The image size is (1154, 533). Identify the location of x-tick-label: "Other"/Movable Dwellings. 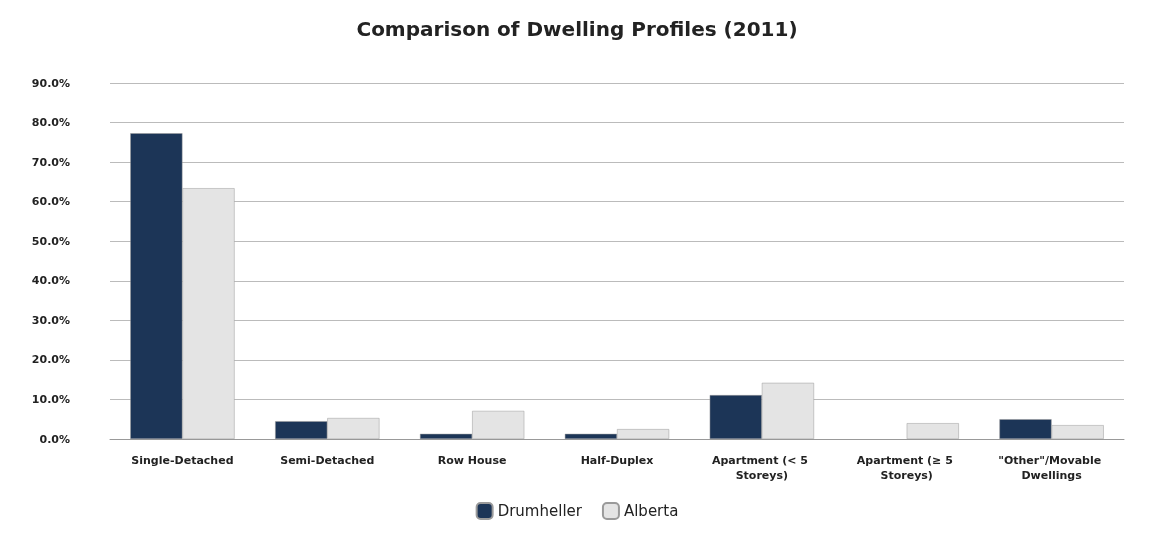
(1051, 468).